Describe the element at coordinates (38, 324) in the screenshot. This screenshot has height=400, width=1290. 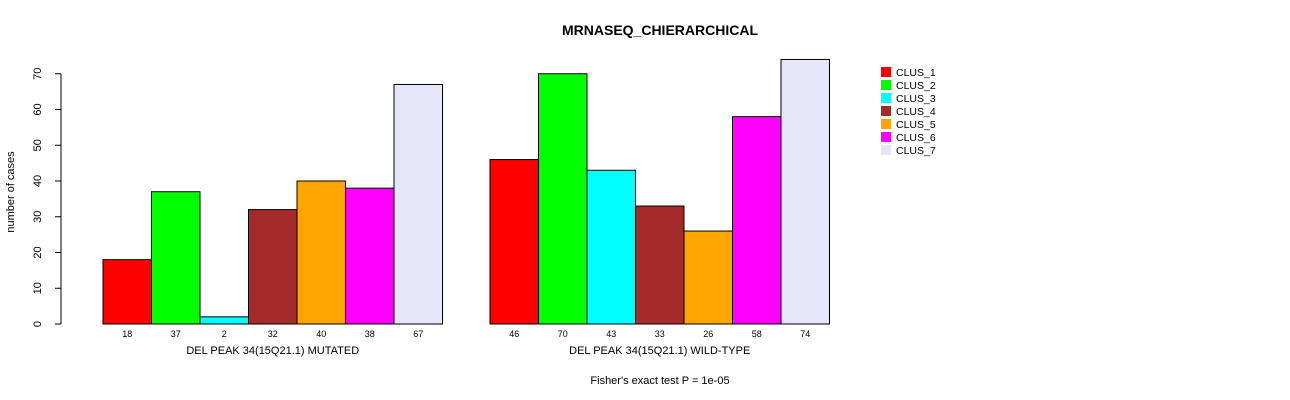
I see `y-tick-label: 0` at that location.